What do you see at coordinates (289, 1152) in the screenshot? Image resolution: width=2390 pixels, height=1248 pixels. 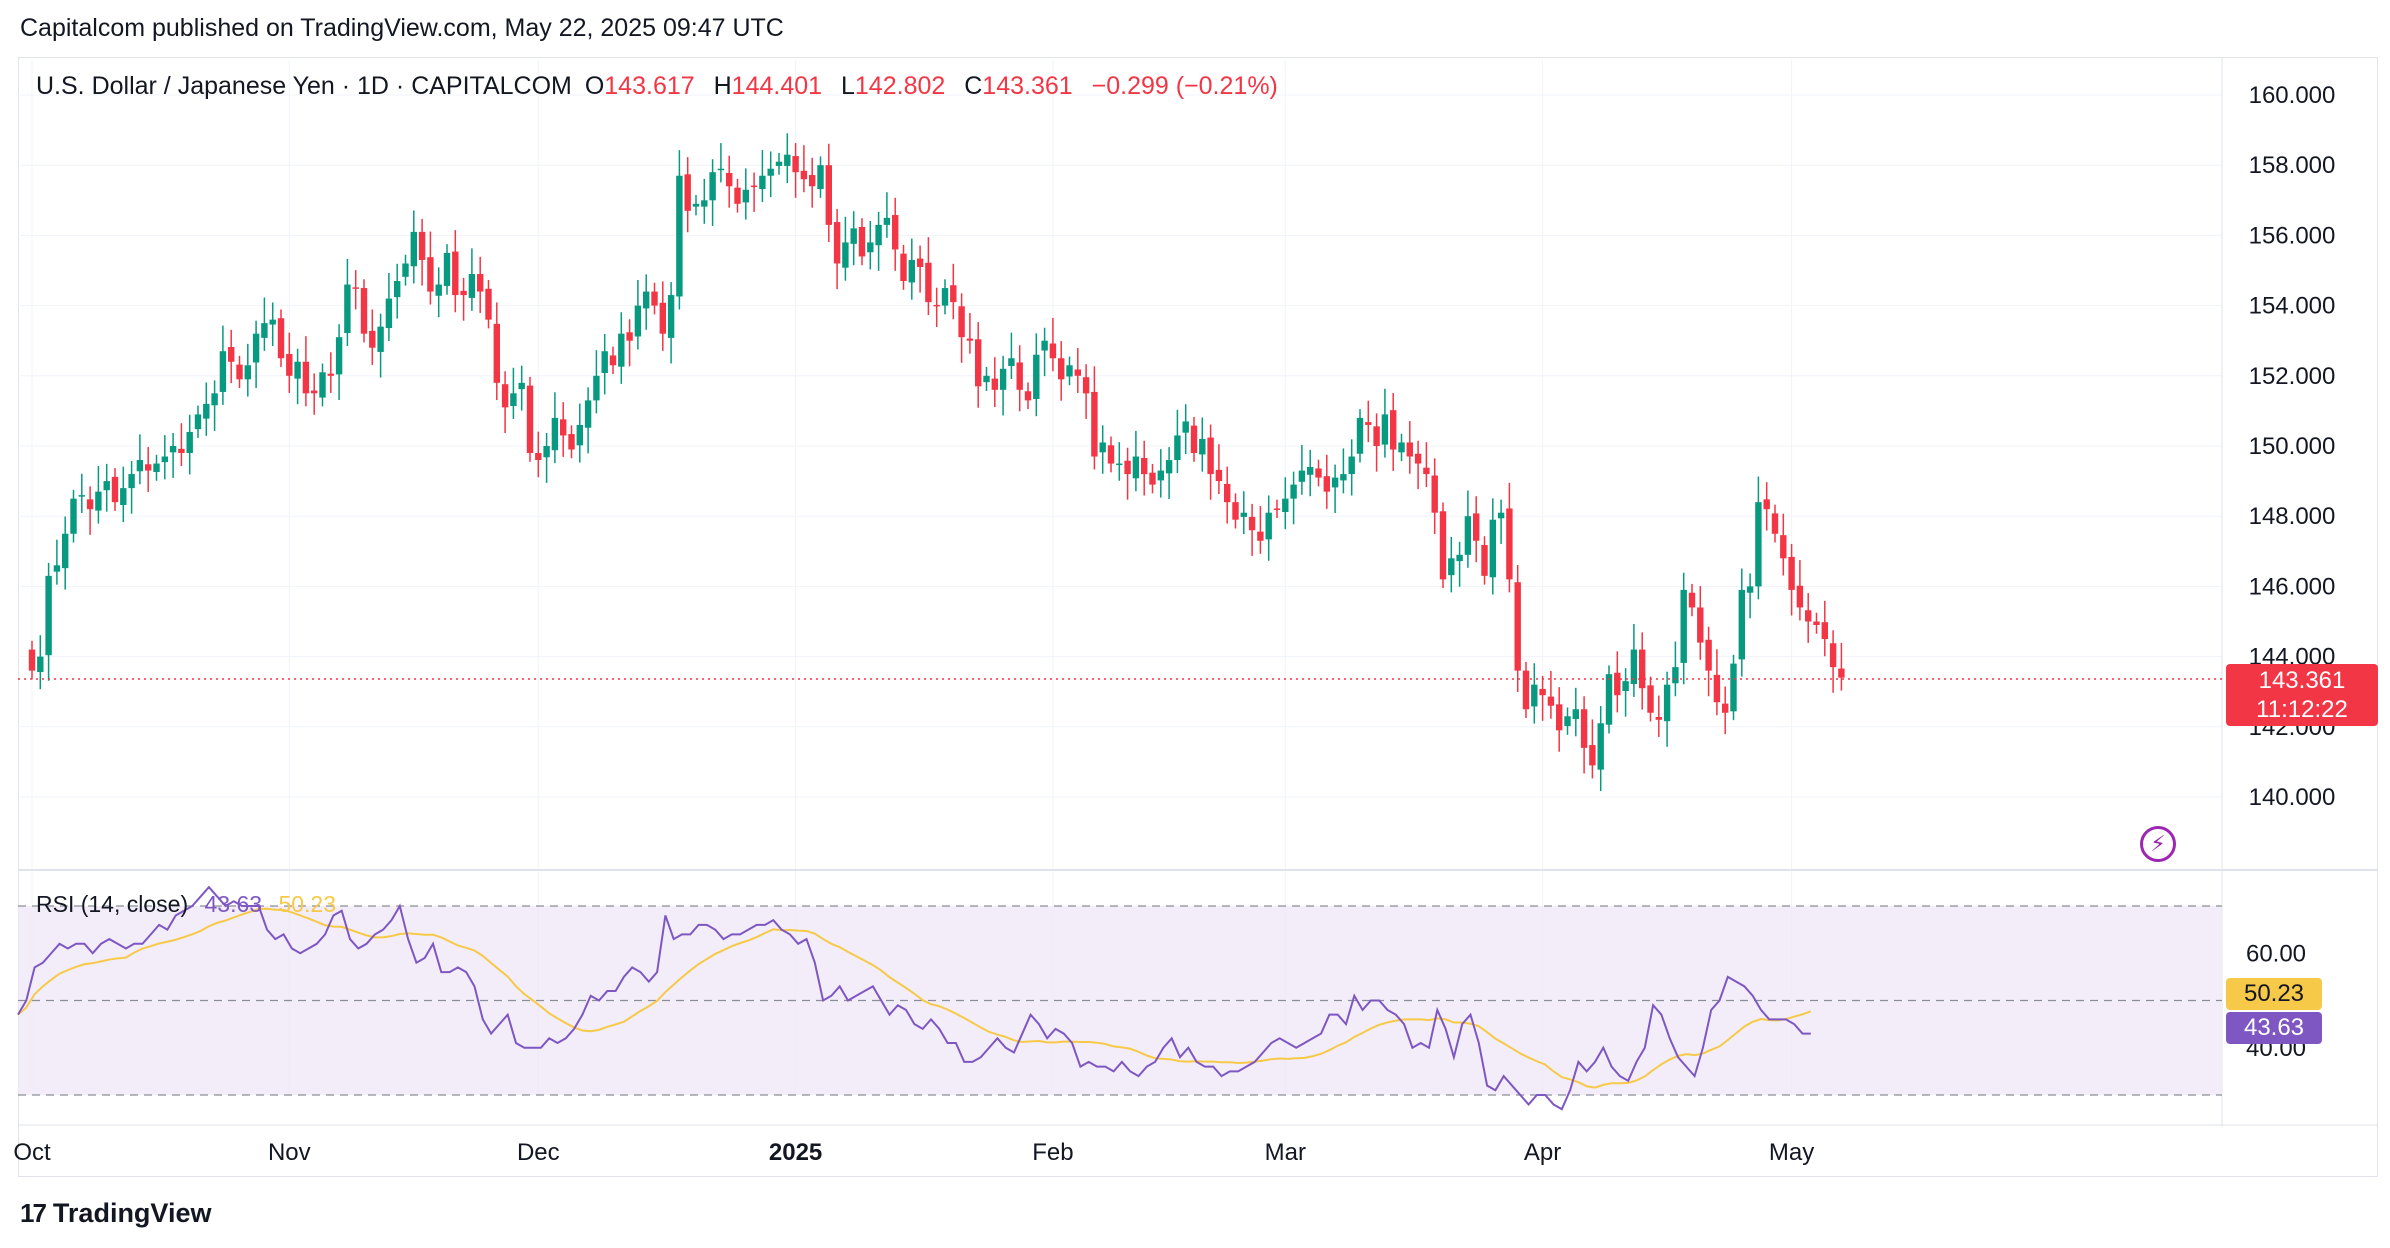 I see `time-tick-label: Nov` at bounding box center [289, 1152].